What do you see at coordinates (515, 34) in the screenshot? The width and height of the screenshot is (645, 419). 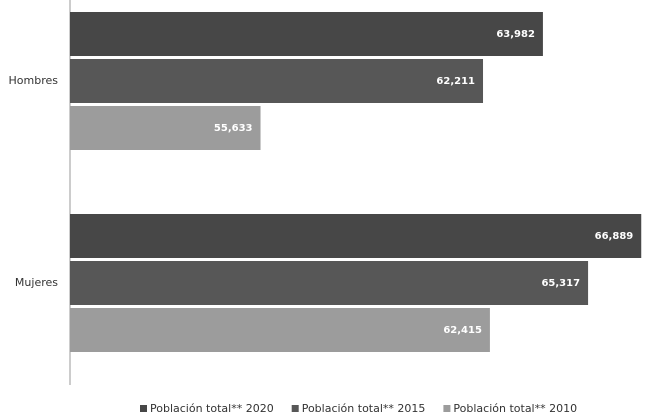 I see `value-label: 63,982` at bounding box center [515, 34].